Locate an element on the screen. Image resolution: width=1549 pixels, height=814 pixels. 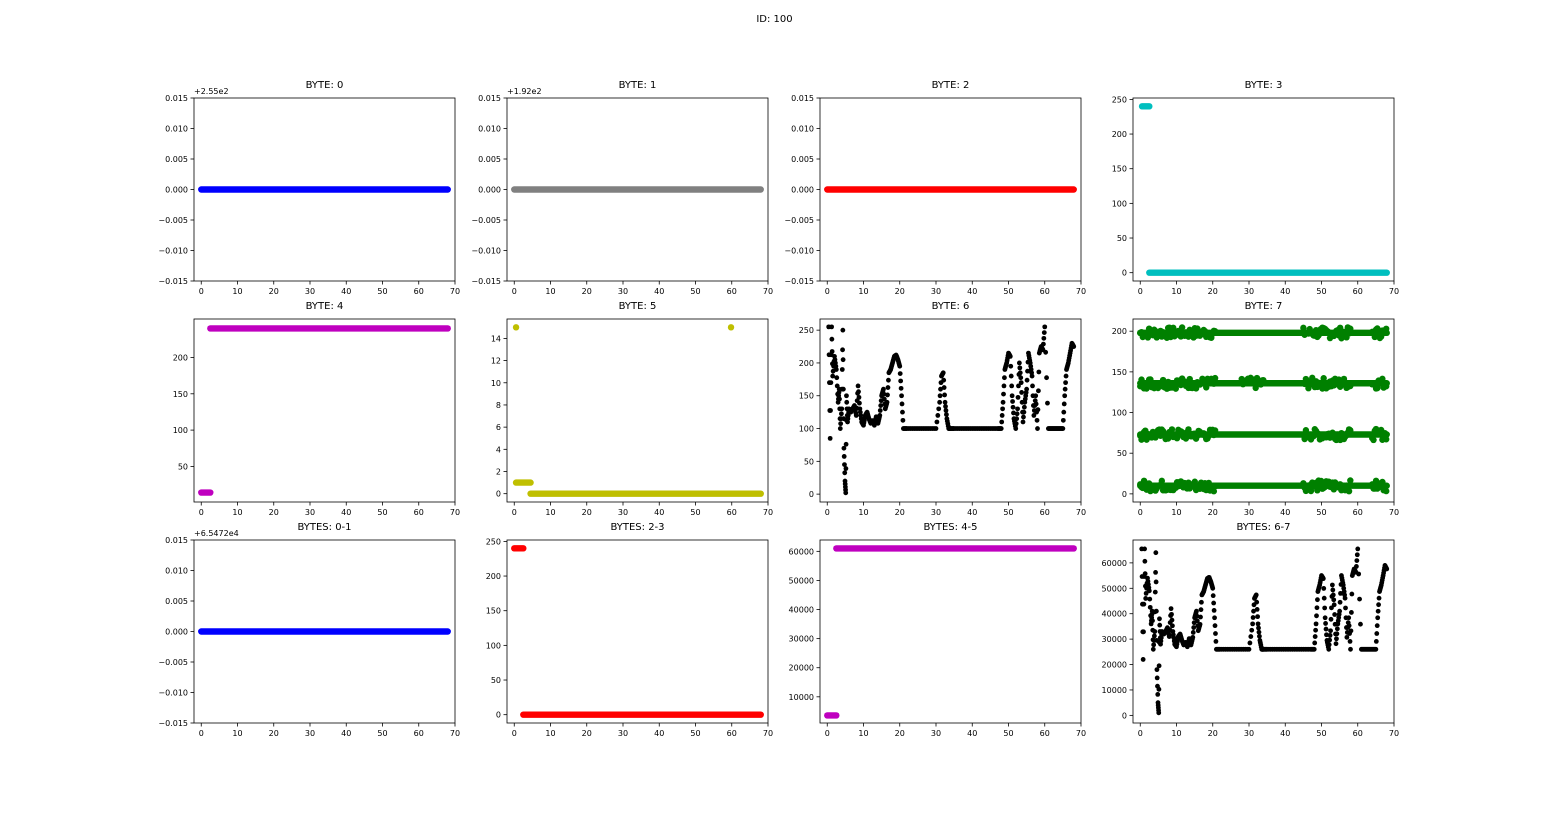
y-tick-label: 14 is located at coordinates (496, 338).